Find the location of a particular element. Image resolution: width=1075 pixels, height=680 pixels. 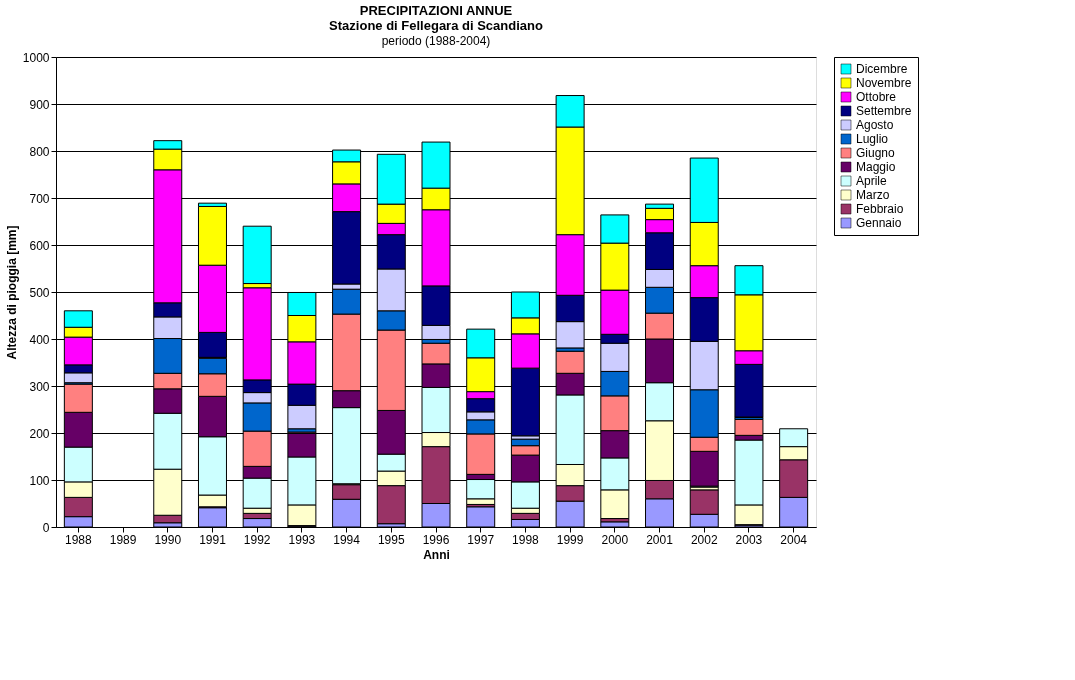

legend-label: Gennaio is located at coordinates (879, 223).